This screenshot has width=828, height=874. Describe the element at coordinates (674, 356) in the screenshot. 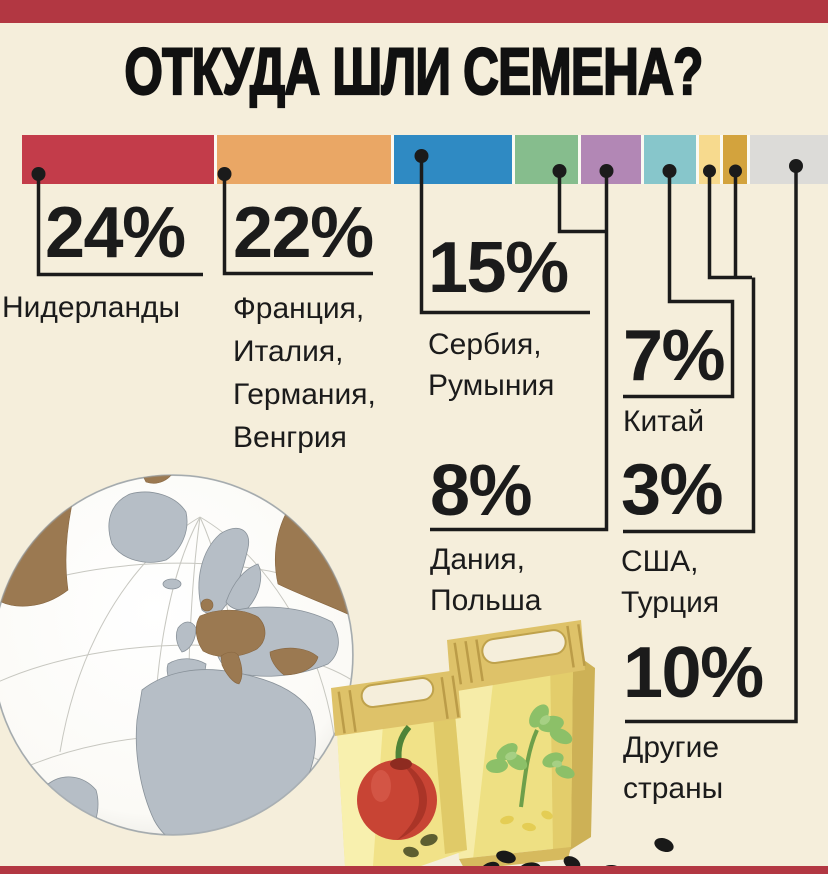

I see `callout-value: 7%` at that location.